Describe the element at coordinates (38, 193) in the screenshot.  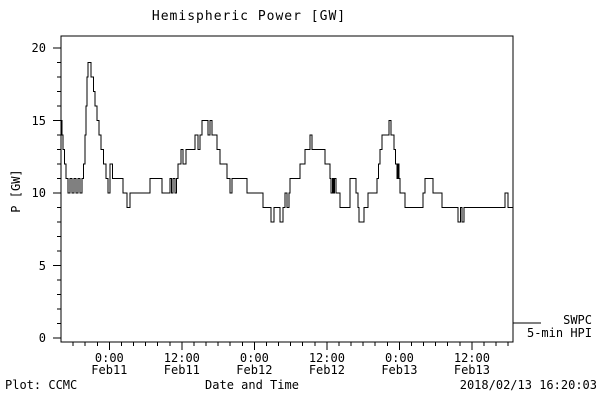
I see `y-tick-label: 10` at that location.